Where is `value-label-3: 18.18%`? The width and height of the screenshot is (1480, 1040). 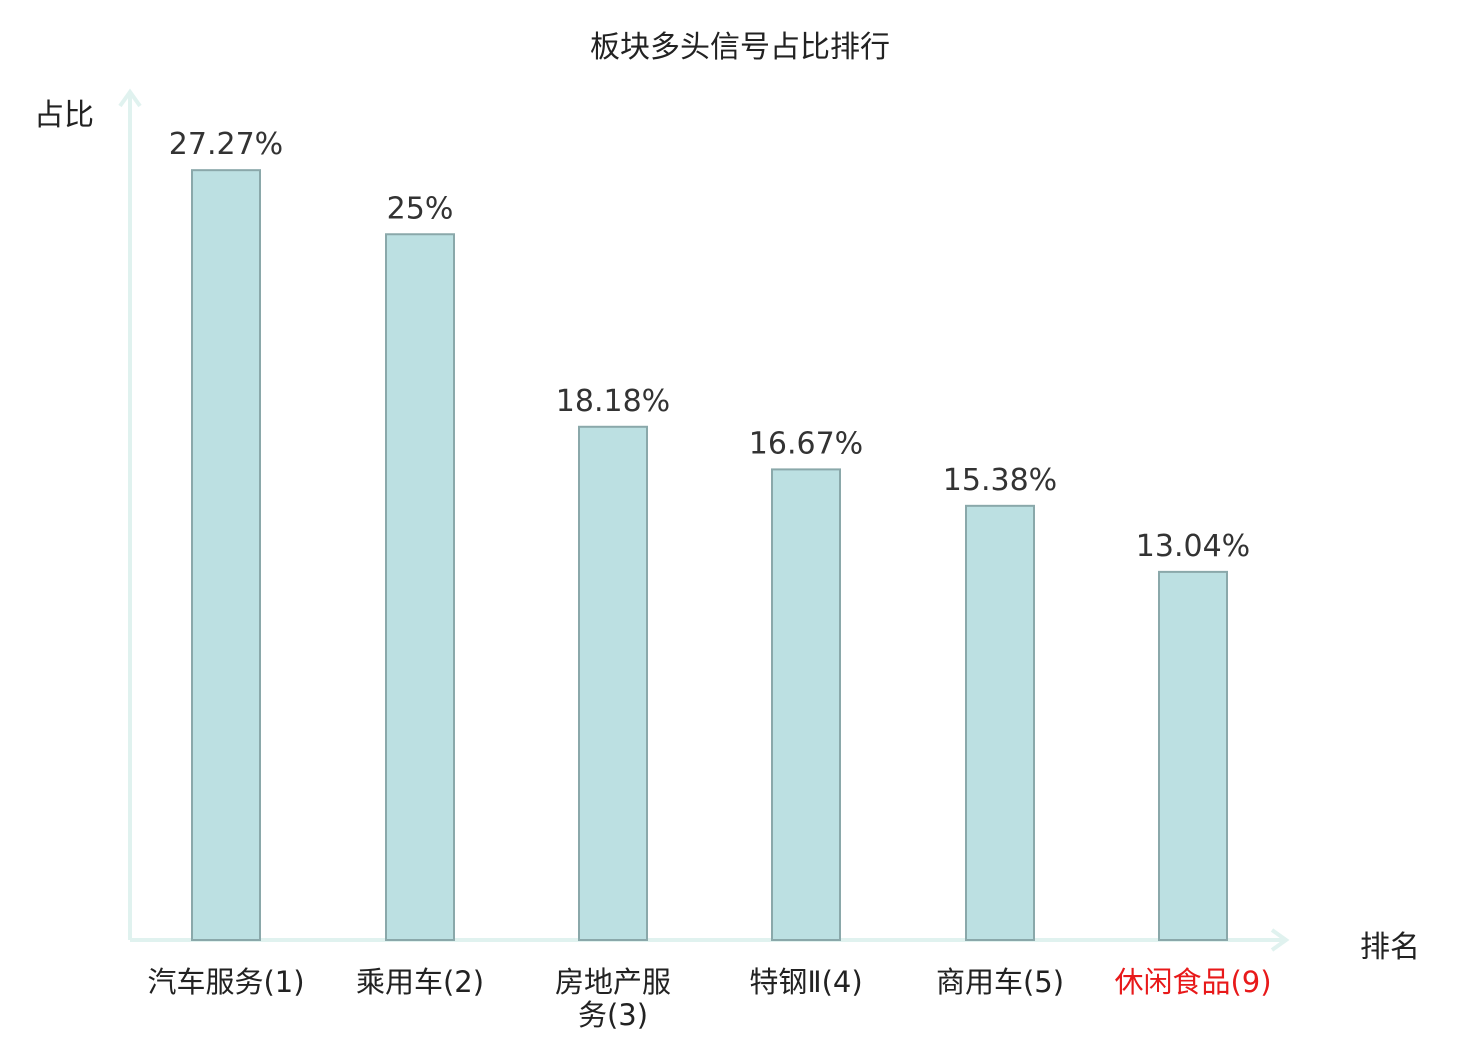 value-label-3: 18.18% is located at coordinates (613, 401).